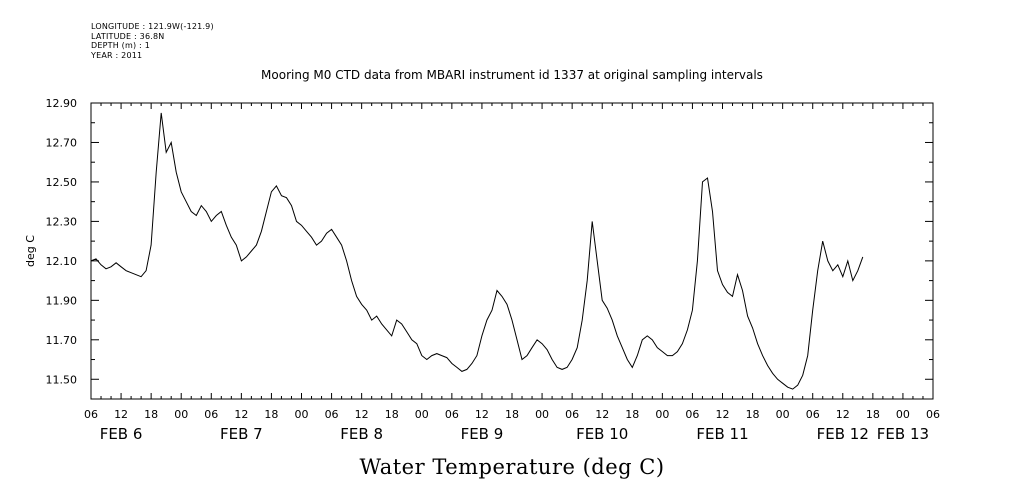 Image resolution: width=1009 pixels, height=504 pixels. Describe the element at coordinates (30, 251) in the screenshot. I see `y-axis-label: deg C` at that location.